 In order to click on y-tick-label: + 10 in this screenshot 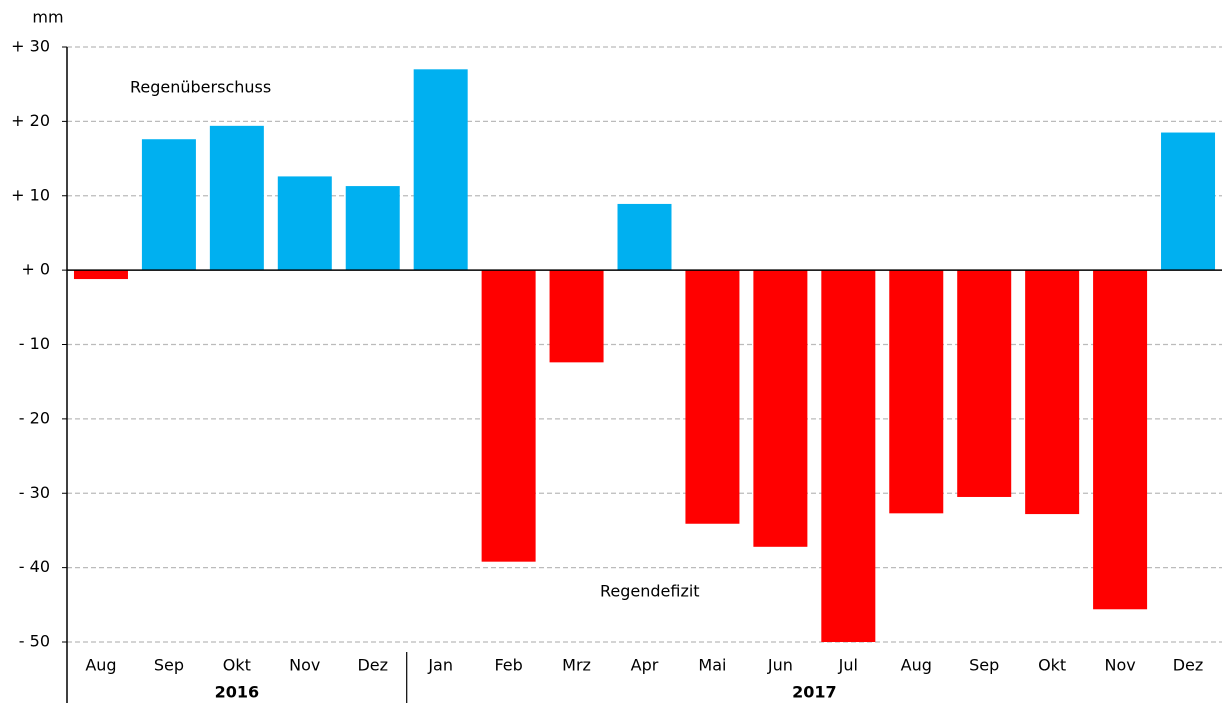, I will do `click(30, 194)`.